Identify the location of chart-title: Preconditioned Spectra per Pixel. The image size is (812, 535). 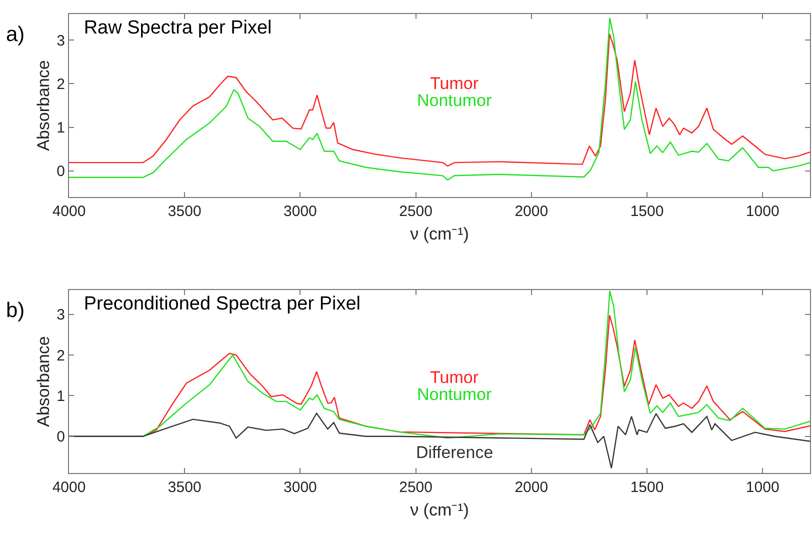
(222, 304).